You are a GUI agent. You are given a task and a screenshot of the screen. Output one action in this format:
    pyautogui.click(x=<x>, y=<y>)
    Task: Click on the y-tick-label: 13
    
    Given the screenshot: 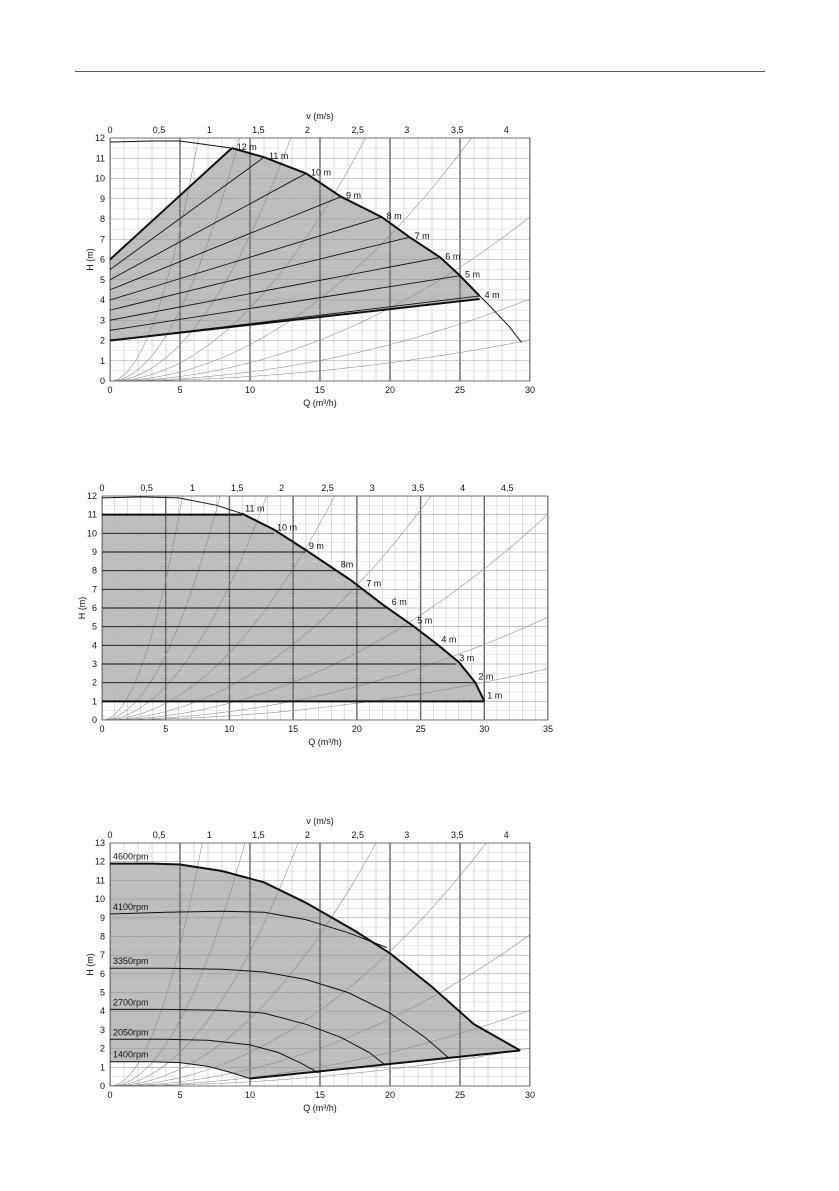 What is the action you would take?
    pyautogui.click(x=100, y=843)
    